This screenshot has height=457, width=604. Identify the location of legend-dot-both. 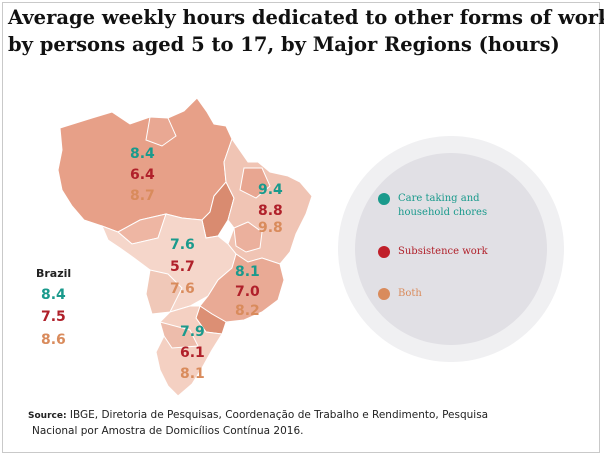
(384, 294).